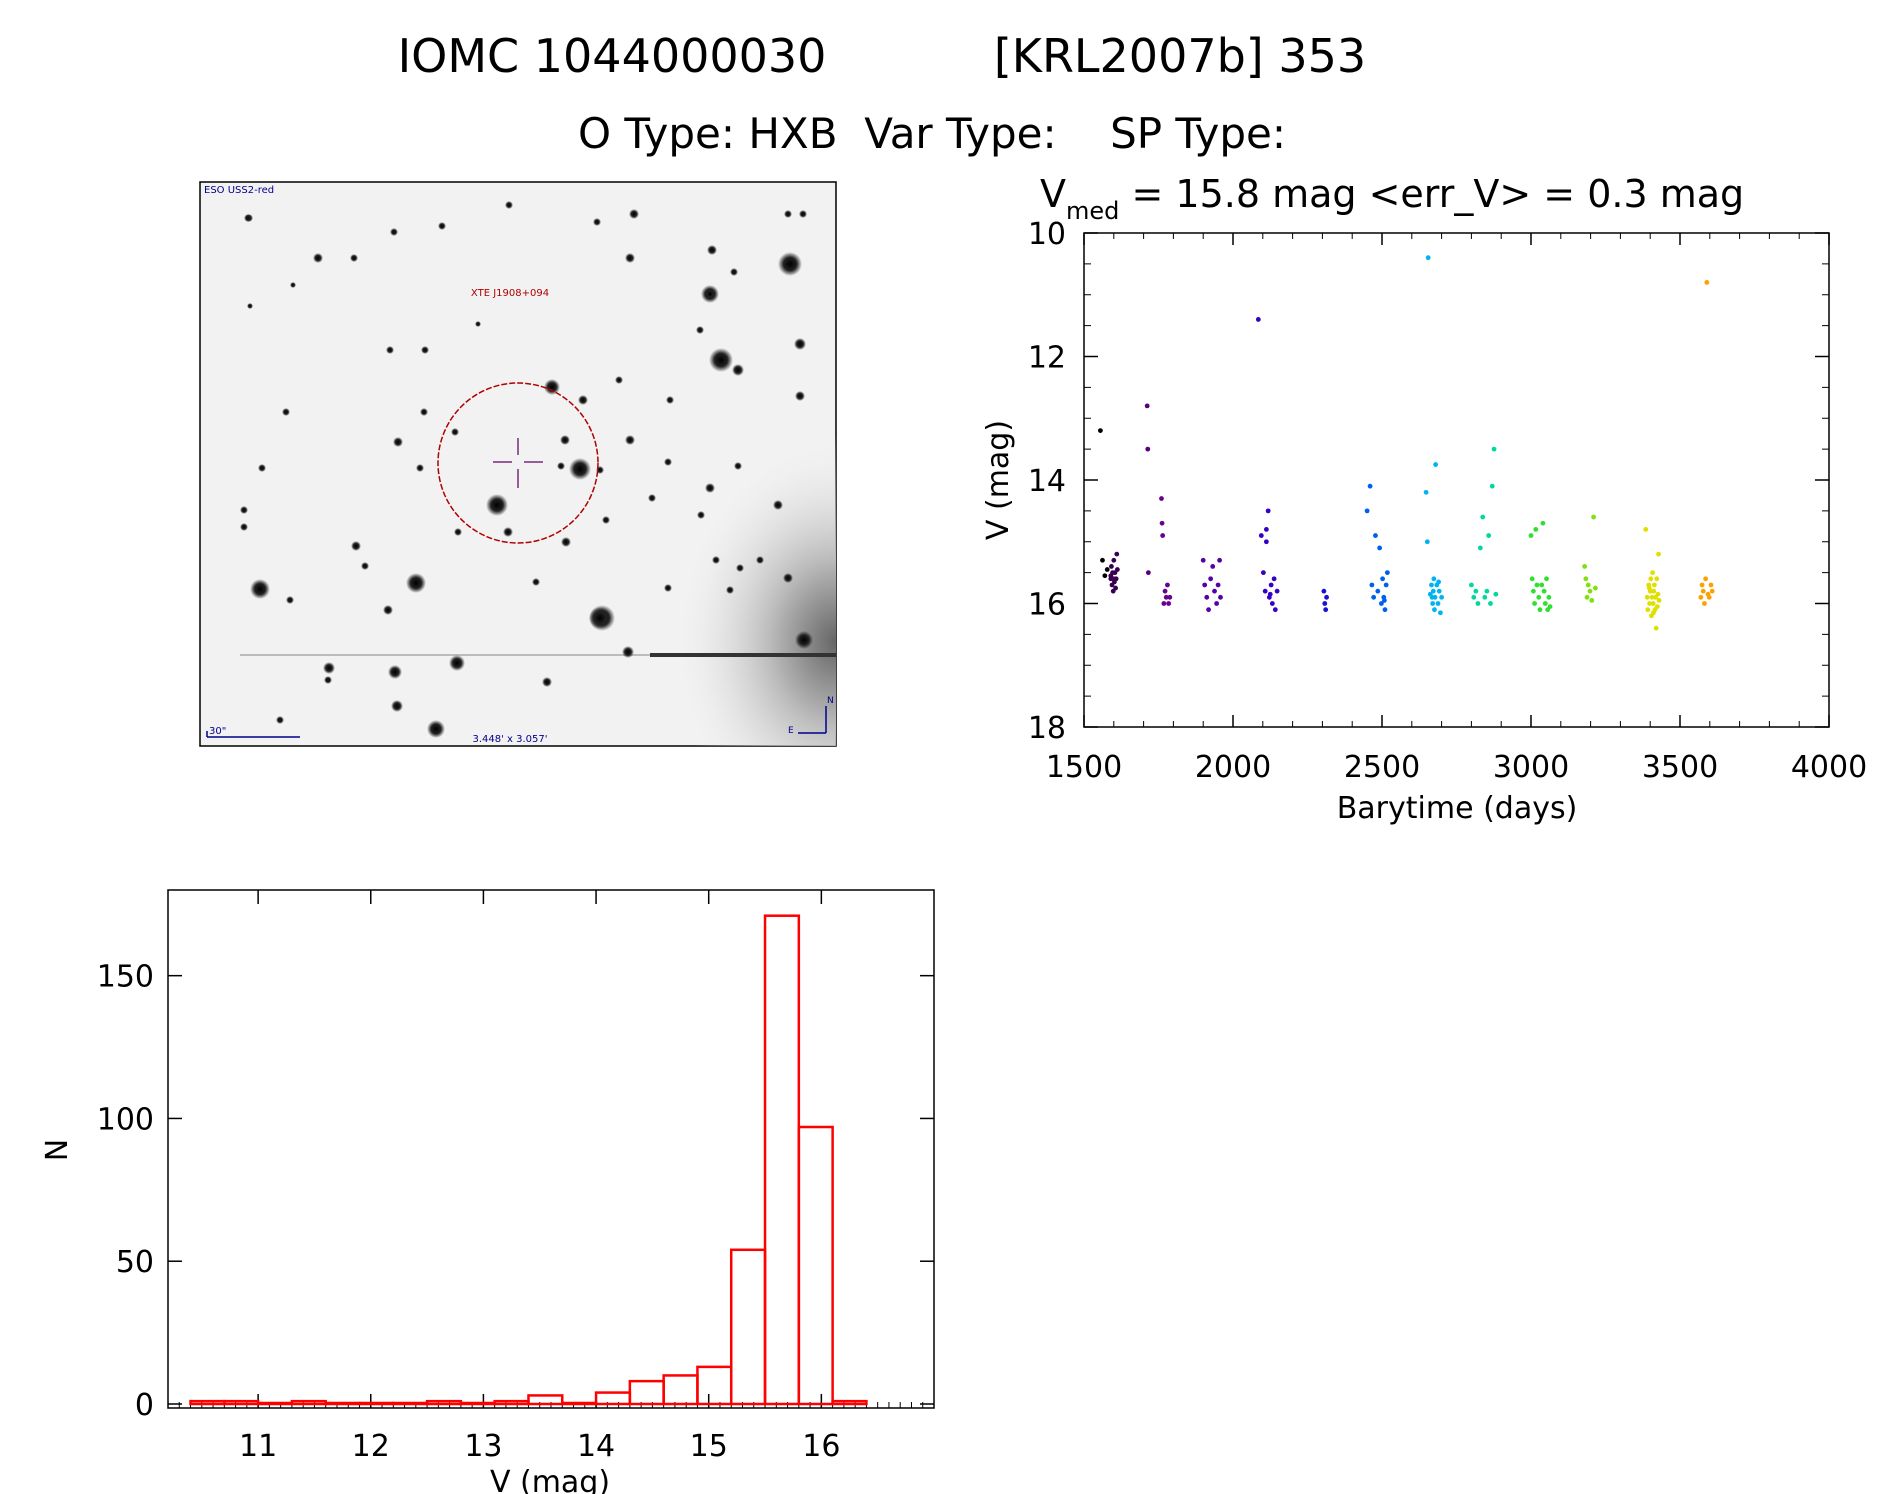 The height and width of the screenshot is (1494, 1889). What do you see at coordinates (550, 1479) in the screenshot?
I see `histogram-xlabel: V (mag)` at bounding box center [550, 1479].